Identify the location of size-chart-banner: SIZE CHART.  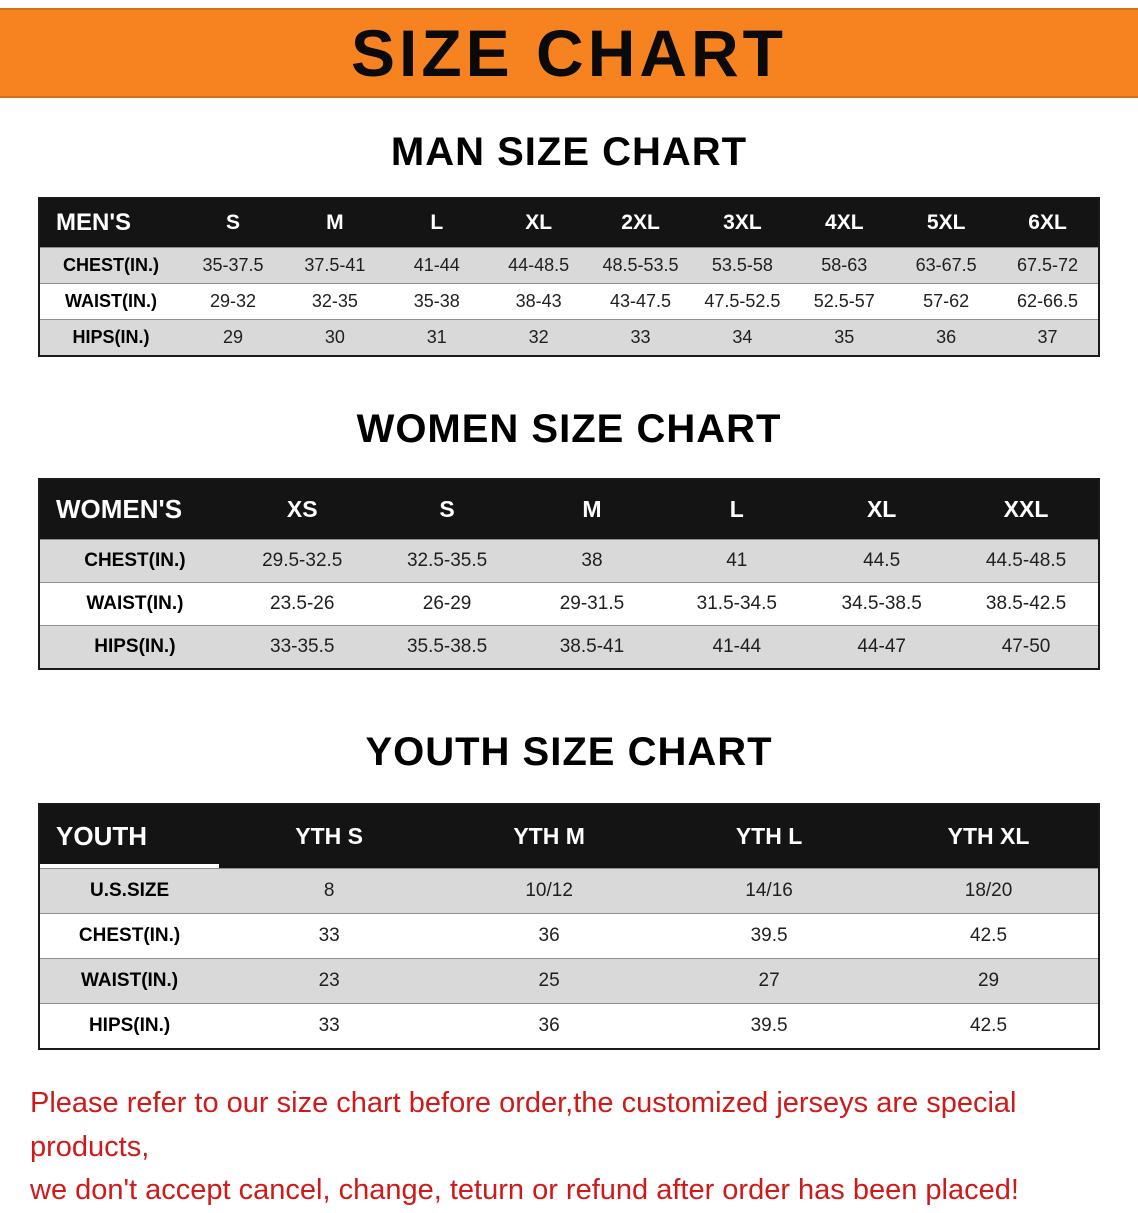
(569, 53).